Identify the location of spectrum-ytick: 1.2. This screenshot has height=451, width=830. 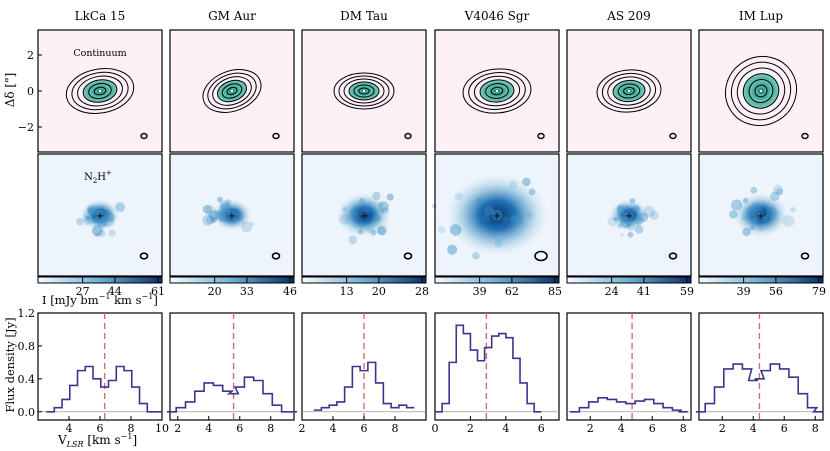
(27, 313).